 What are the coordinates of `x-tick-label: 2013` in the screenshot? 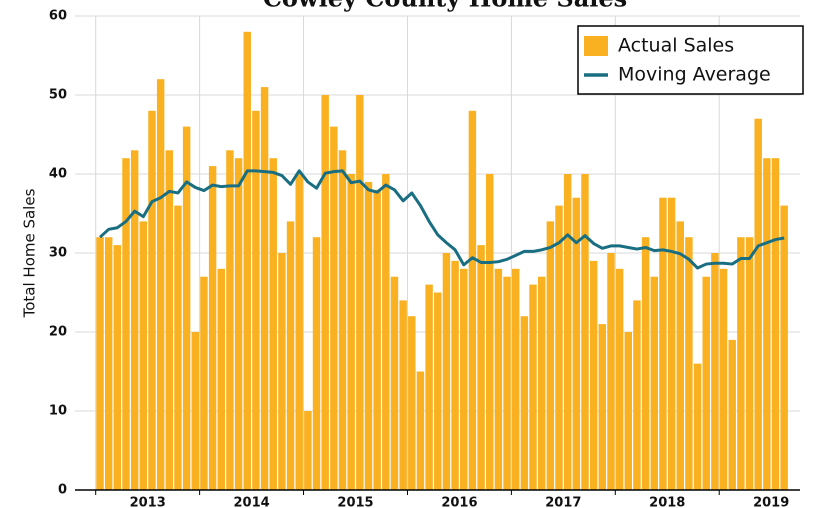 It's located at (148, 502).